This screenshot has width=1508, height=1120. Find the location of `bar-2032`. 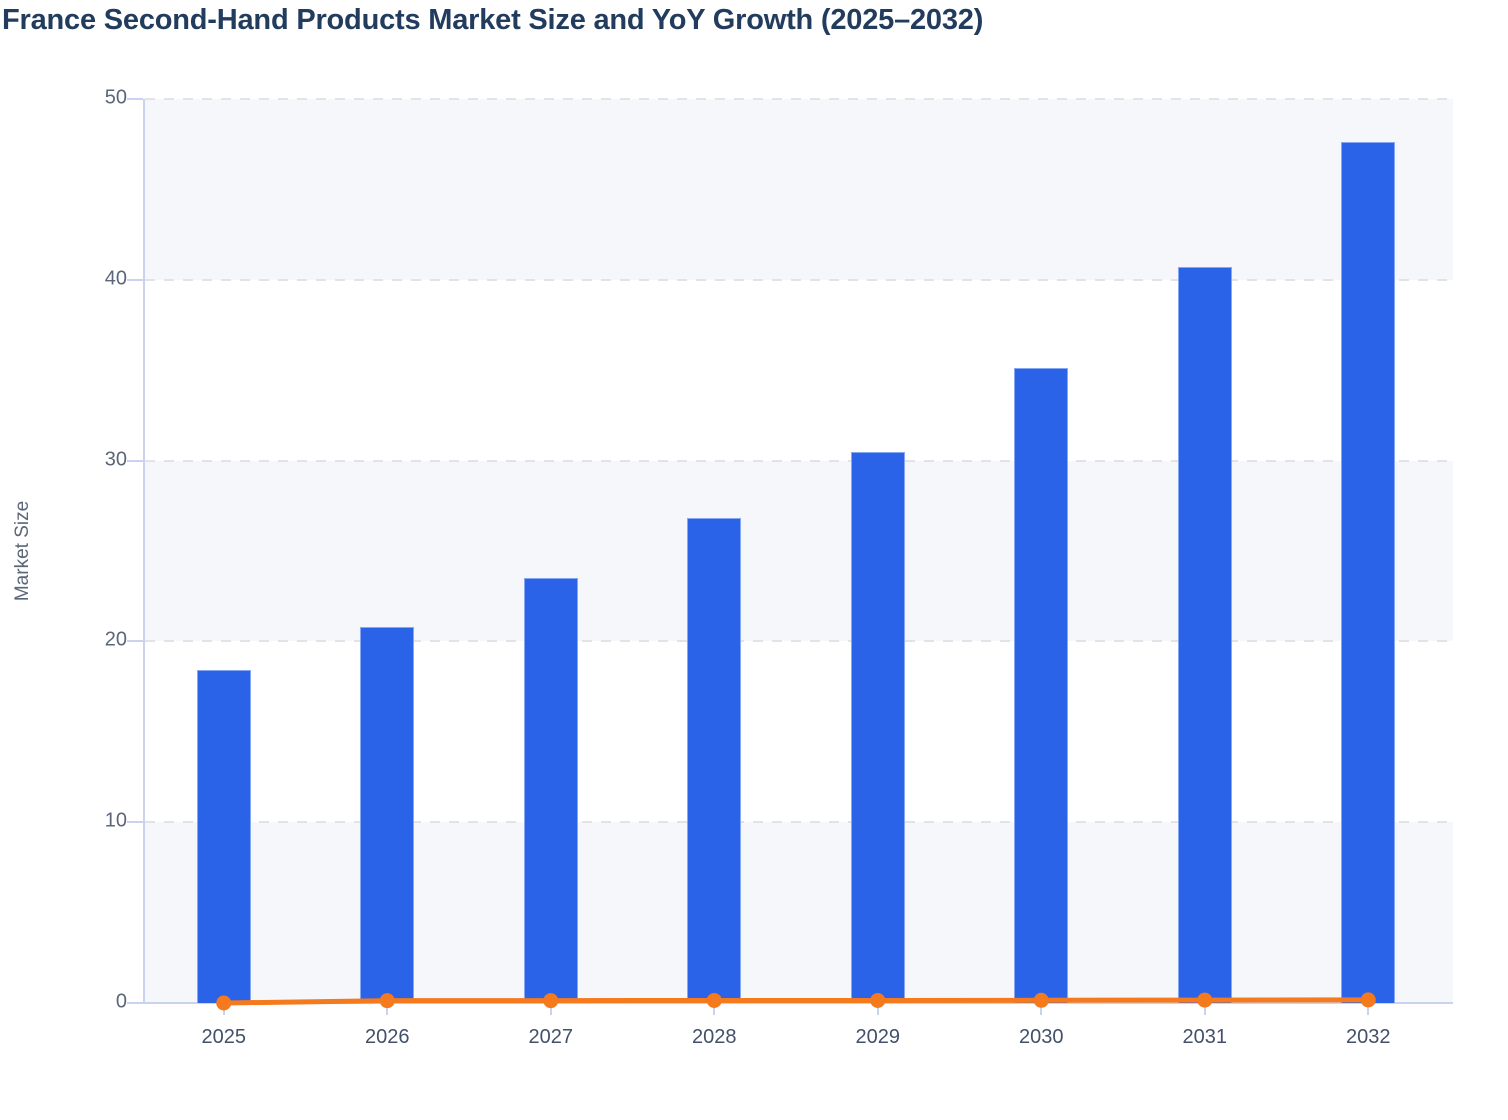

bar-2032 is located at coordinates (1368, 572).